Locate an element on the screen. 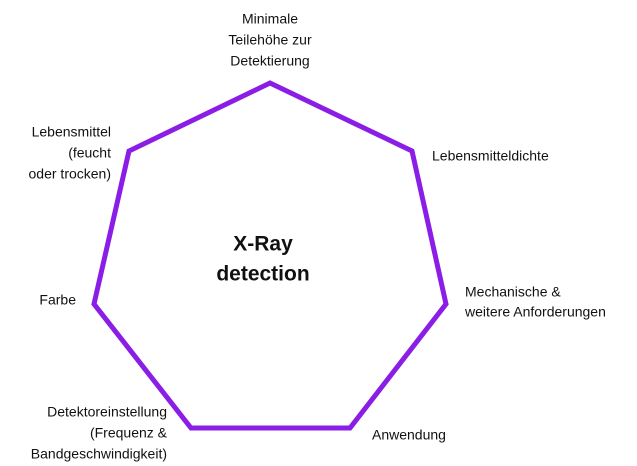 The image size is (637, 466). center-title: detection is located at coordinates (262, 274).